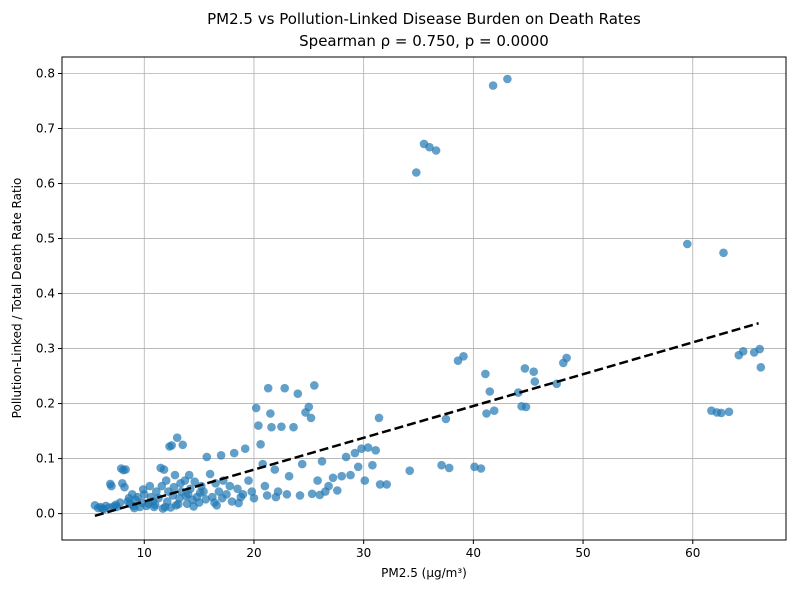 This screenshot has width=789, height=590. What do you see at coordinates (45, 404) in the screenshot?
I see `y-tick-label: 0.2` at bounding box center [45, 404].